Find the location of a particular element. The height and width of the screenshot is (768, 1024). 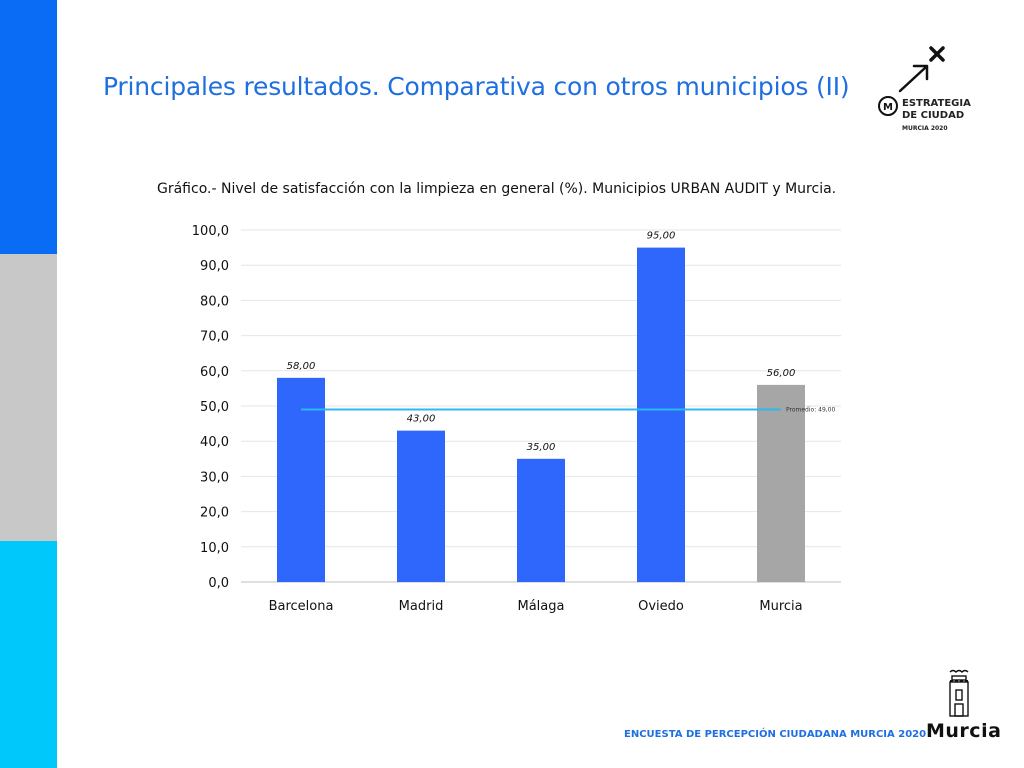

logo-text-line-2: DE CIUDAD is located at coordinates (933, 115).